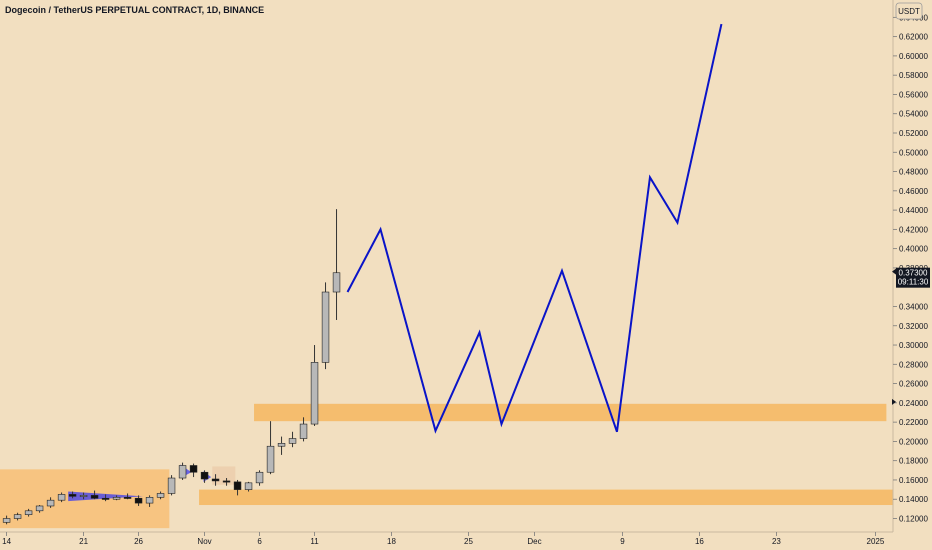 The height and width of the screenshot is (550, 932). What do you see at coordinates (259, 541) in the screenshot?
I see `x-tick-label-4: 6` at bounding box center [259, 541].